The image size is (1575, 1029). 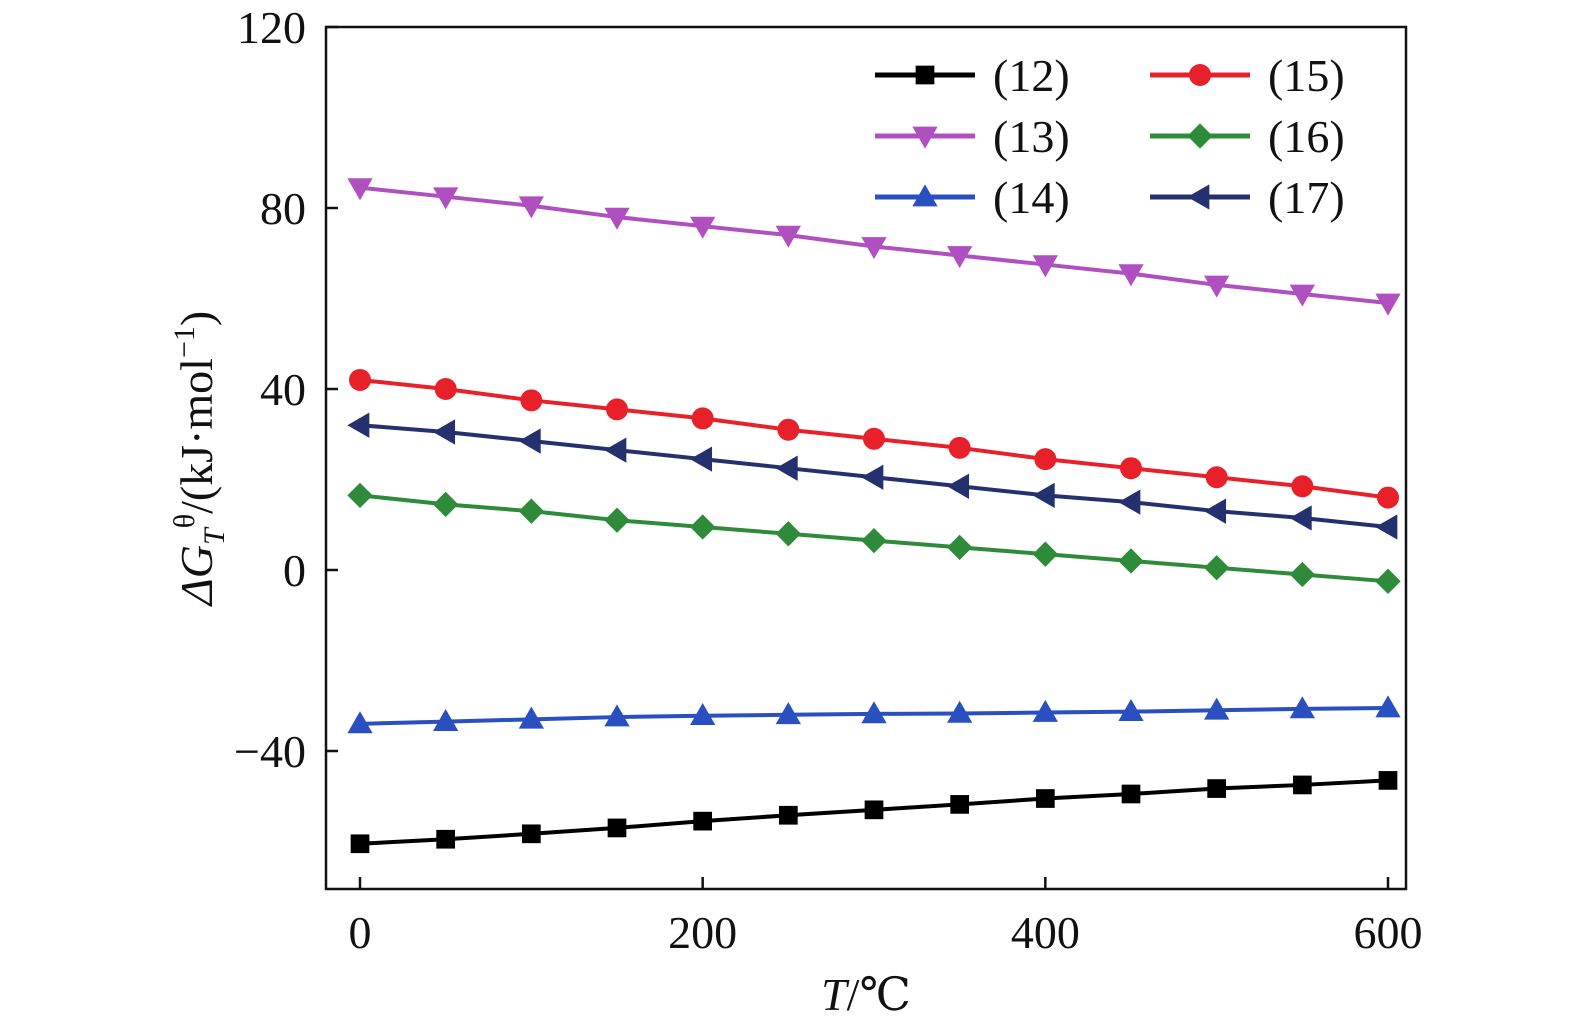 I want to click on legend-item: (17), so click(x=1247, y=197).